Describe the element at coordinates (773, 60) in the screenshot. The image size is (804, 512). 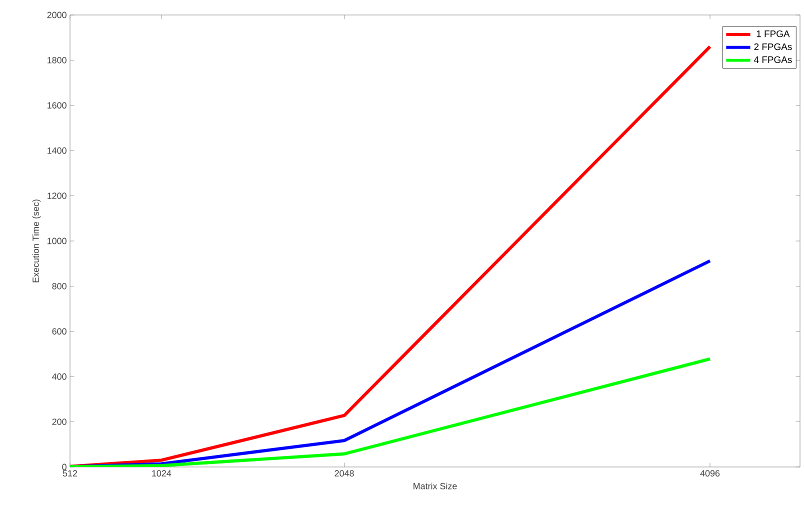
I see `legend-label: 4 FPGAs` at that location.